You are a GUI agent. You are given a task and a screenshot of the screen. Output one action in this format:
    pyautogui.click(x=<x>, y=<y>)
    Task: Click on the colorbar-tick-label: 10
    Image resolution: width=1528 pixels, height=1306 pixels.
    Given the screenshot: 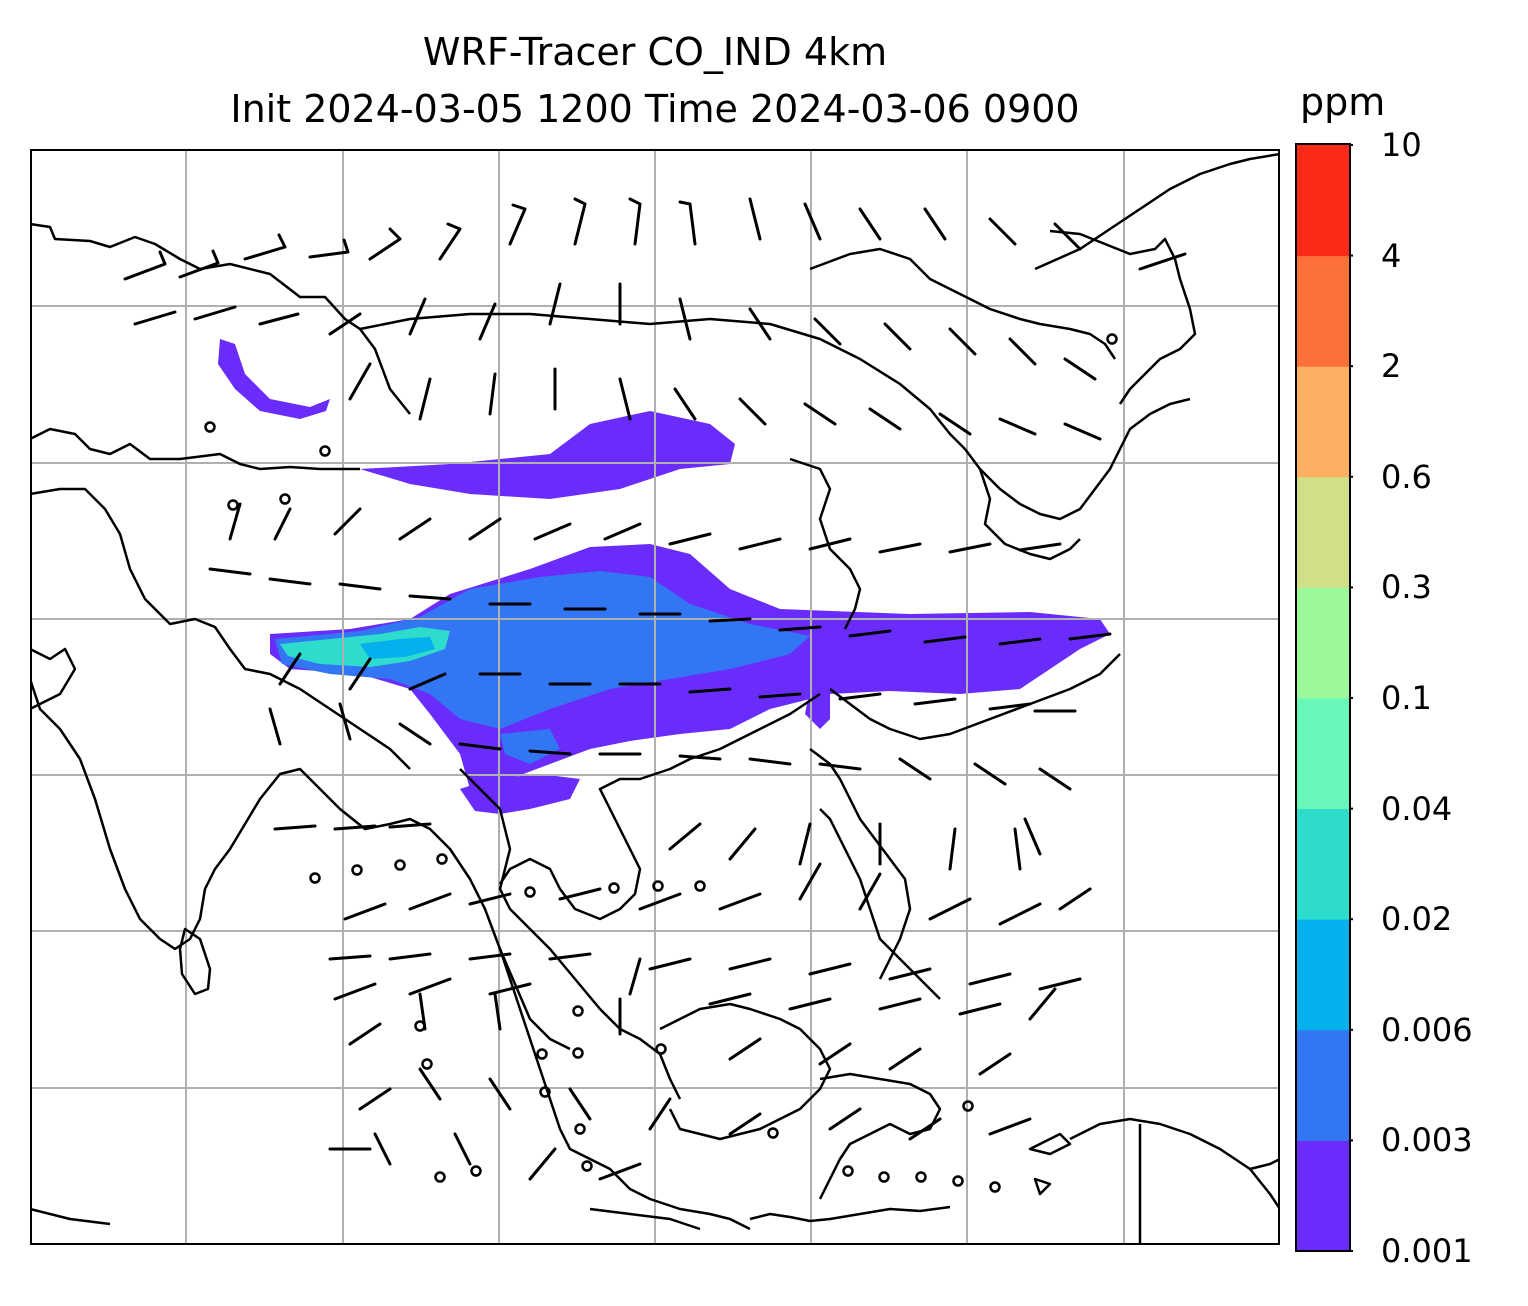 What is the action you would take?
    pyautogui.click(x=1401, y=145)
    